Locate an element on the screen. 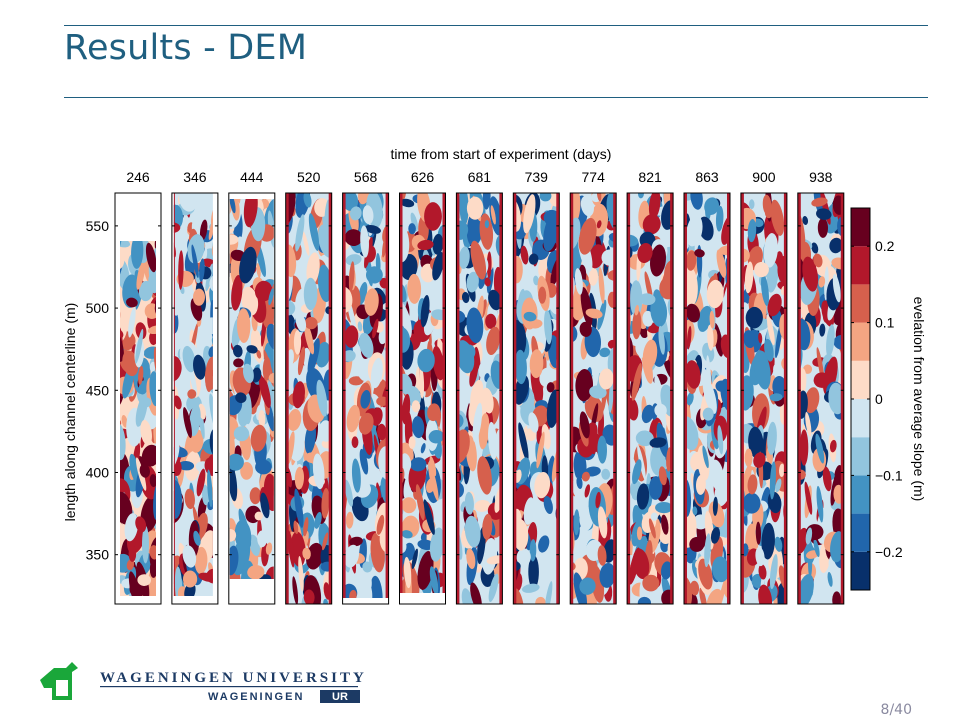 This screenshot has height=720, width=960. dem-panel-444: 444 is located at coordinates (252, 387).